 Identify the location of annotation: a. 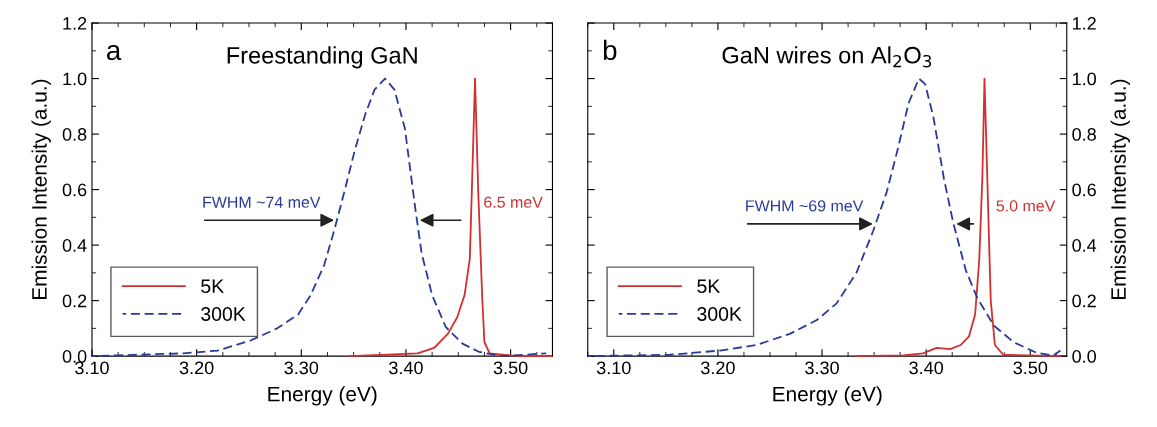
(114, 52).